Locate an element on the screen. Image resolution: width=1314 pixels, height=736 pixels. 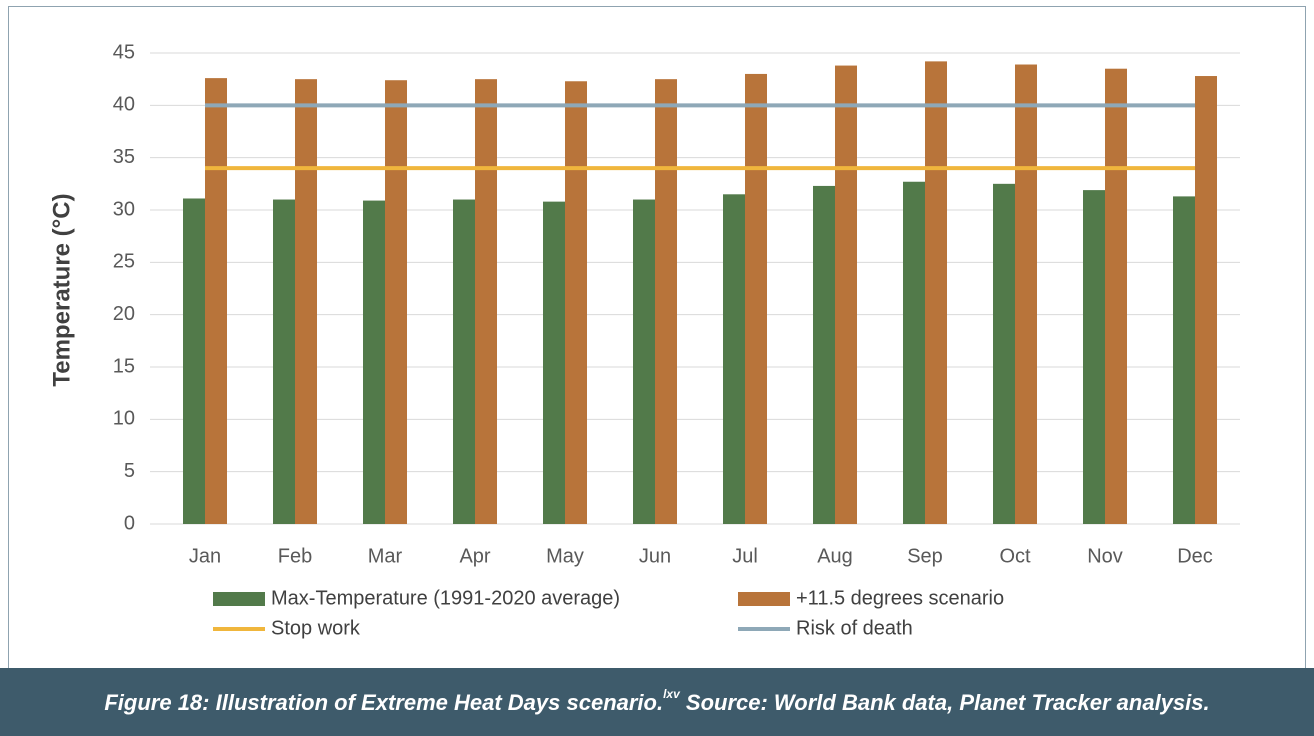
x-tick-label: Aug is located at coordinates (835, 556).